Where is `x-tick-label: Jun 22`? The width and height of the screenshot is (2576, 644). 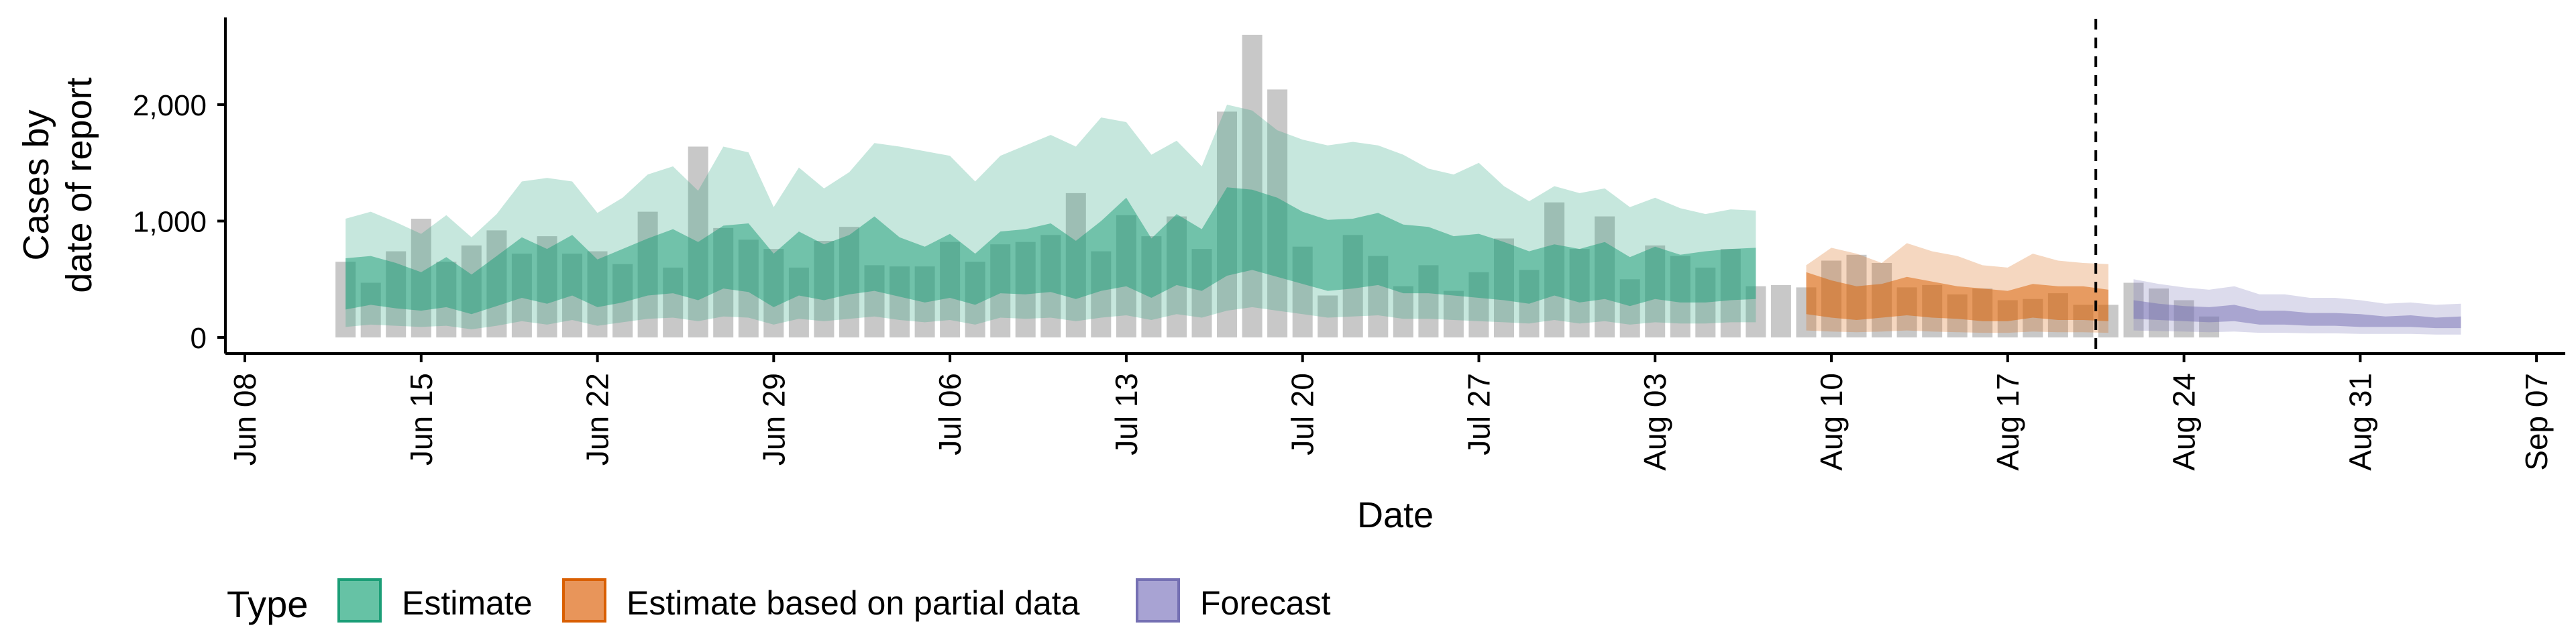 x-tick-label: Jun 22 is located at coordinates (597, 419).